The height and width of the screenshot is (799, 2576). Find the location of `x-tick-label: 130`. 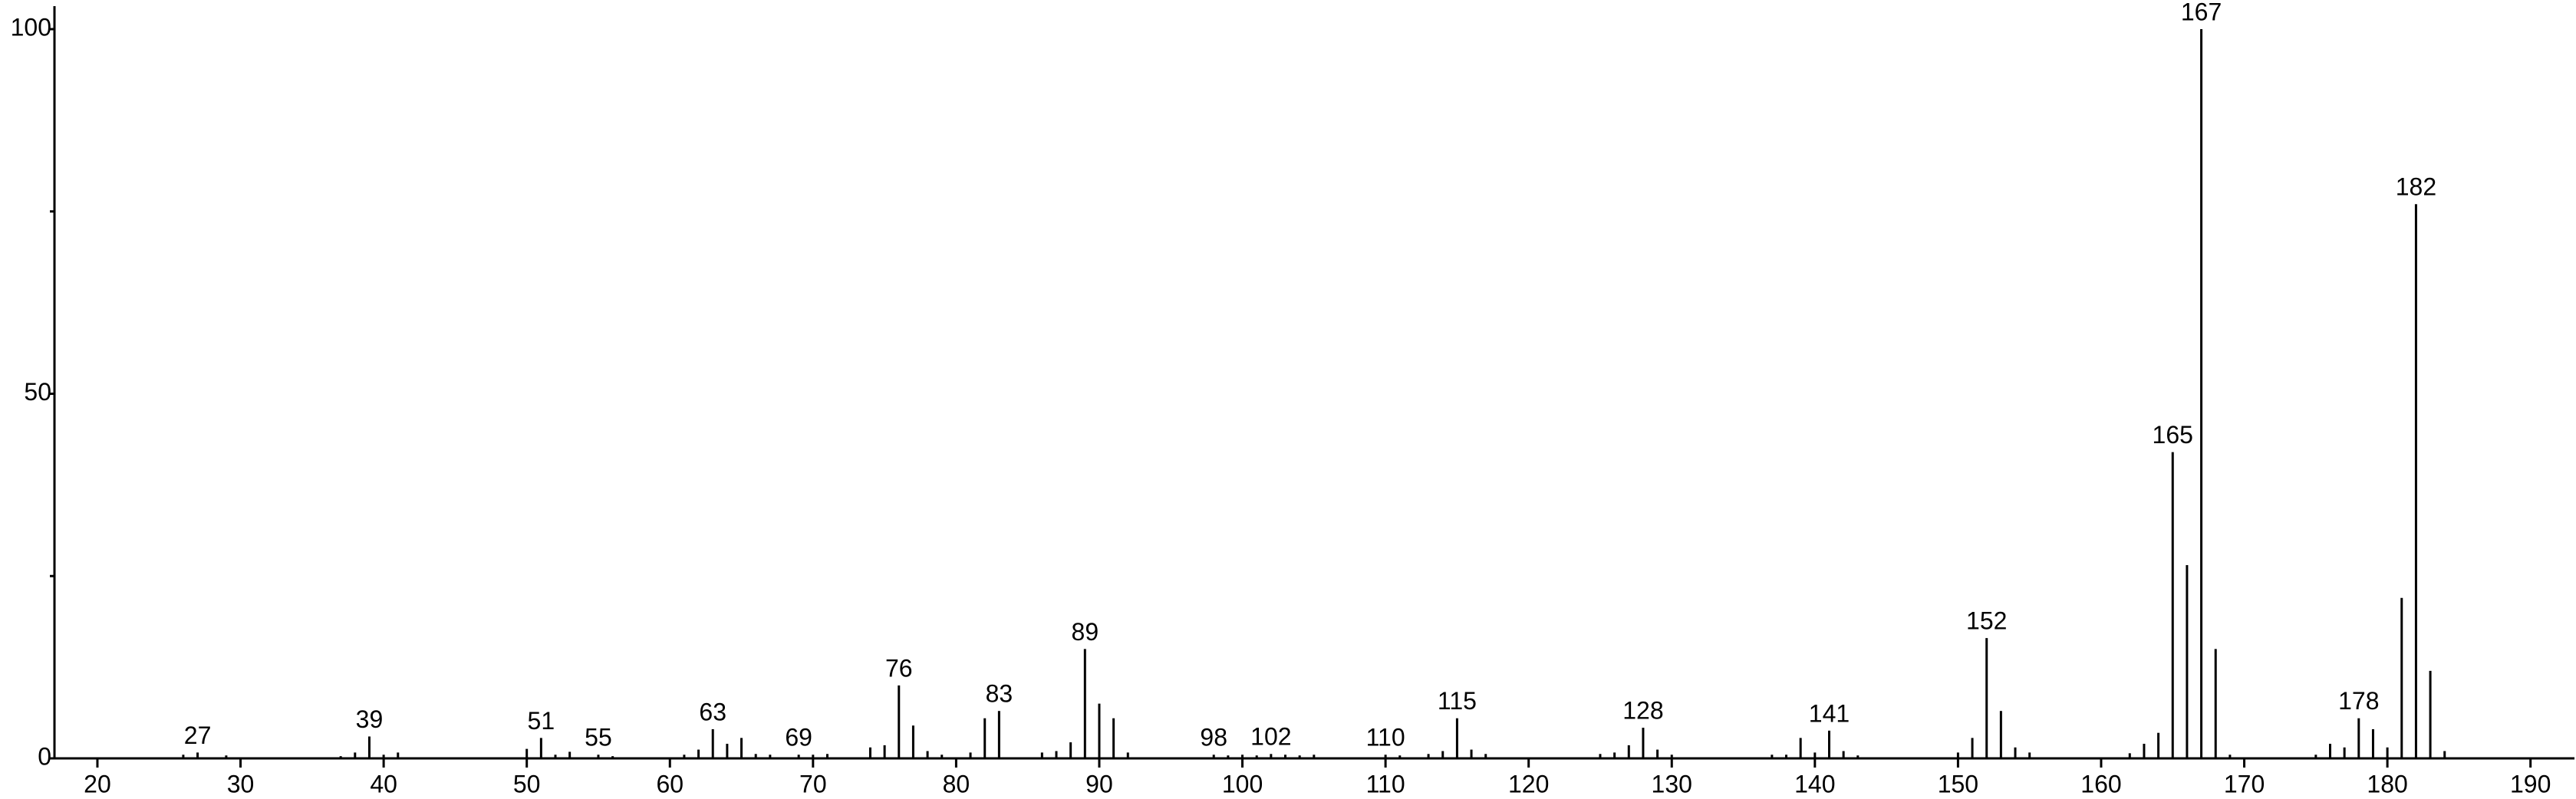

x-tick-label: 130 is located at coordinates (1672, 783).